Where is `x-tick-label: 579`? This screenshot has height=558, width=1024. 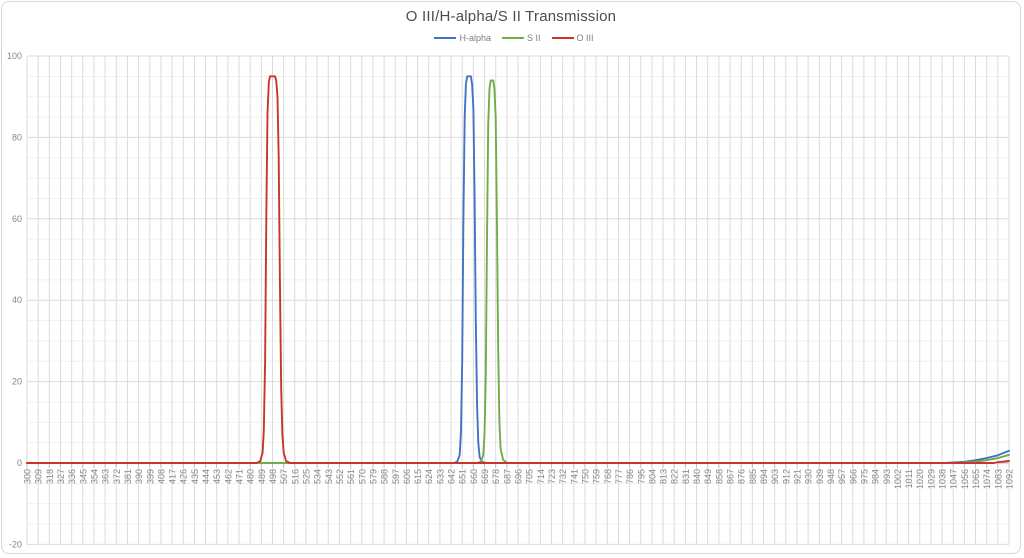
x-tick-label: 579 is located at coordinates (373, 476).